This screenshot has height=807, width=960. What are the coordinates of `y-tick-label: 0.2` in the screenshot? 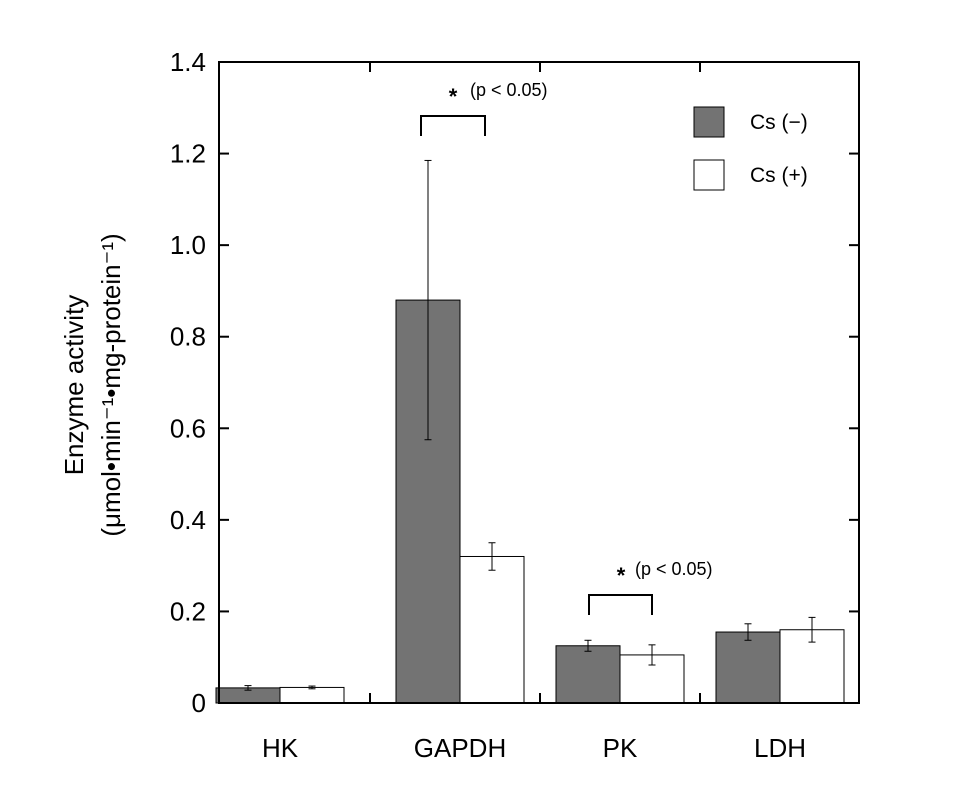 It's located at (188, 611).